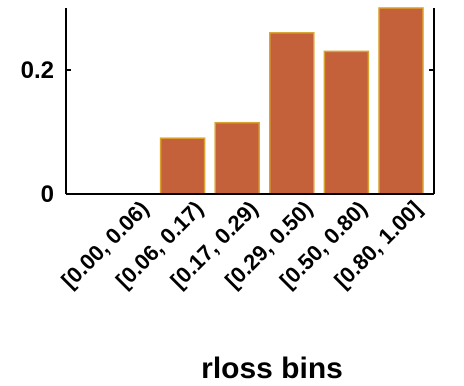 The height and width of the screenshot is (386, 464). Describe the element at coordinates (47, 194) in the screenshot. I see `y-tick-label-0: 0` at that location.